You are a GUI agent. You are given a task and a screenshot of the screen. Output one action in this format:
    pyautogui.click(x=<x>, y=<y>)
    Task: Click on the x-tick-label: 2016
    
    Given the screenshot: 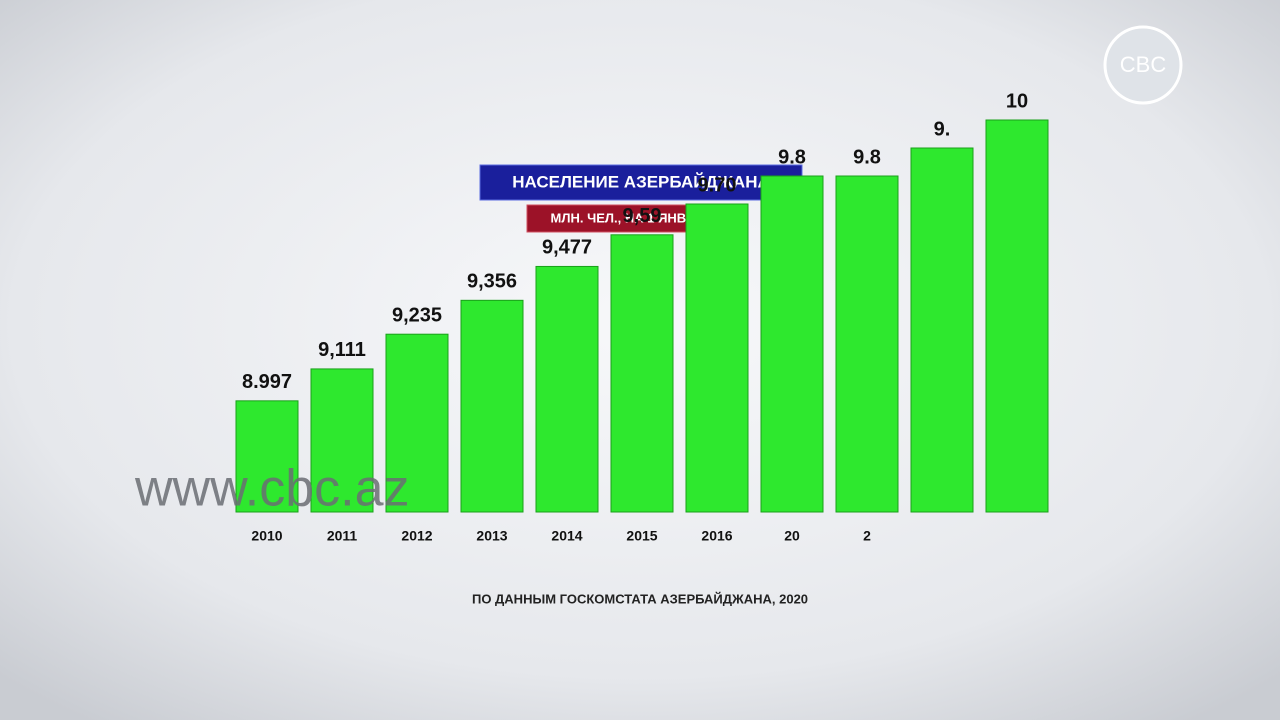 What is the action you would take?
    pyautogui.click(x=716, y=536)
    